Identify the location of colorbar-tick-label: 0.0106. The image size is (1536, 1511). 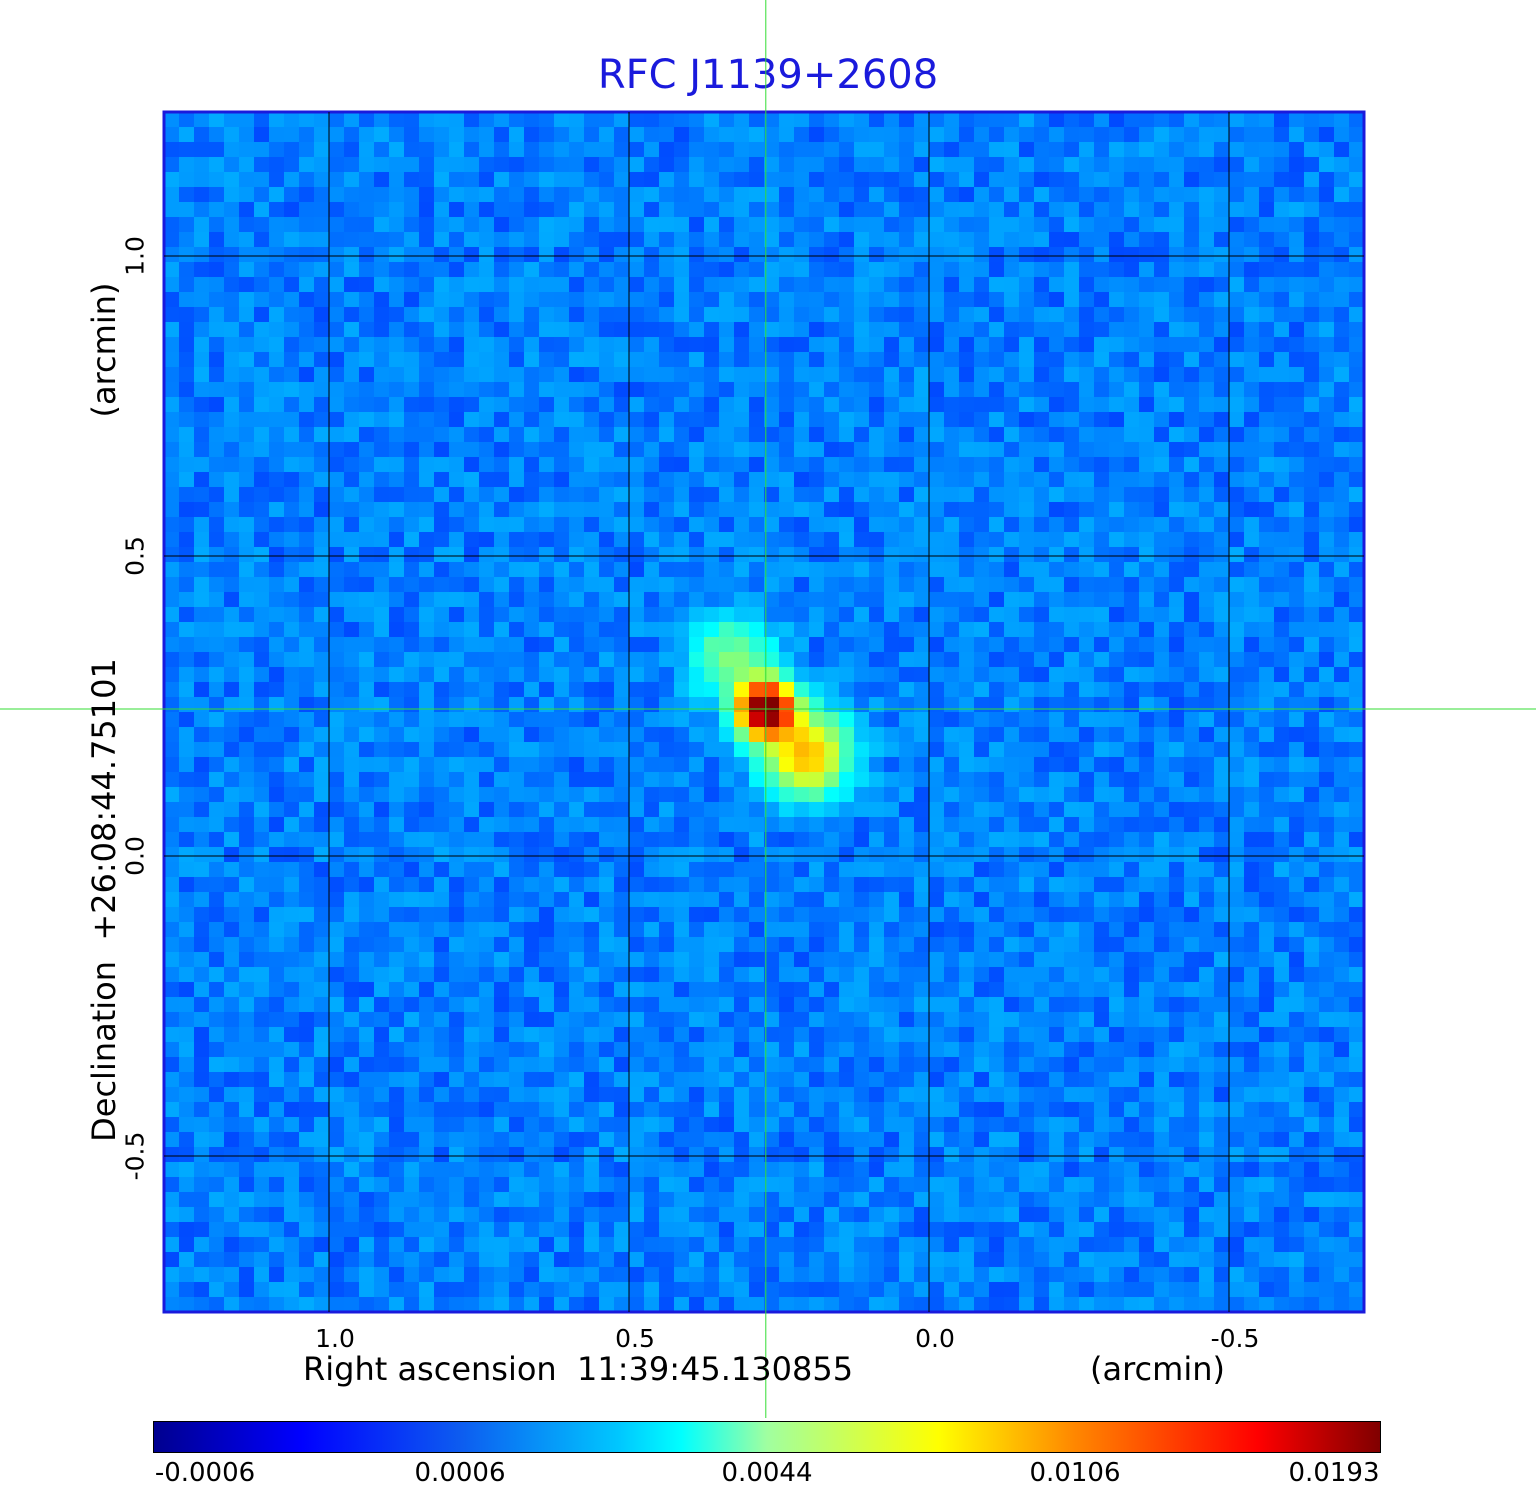
(1075, 1473).